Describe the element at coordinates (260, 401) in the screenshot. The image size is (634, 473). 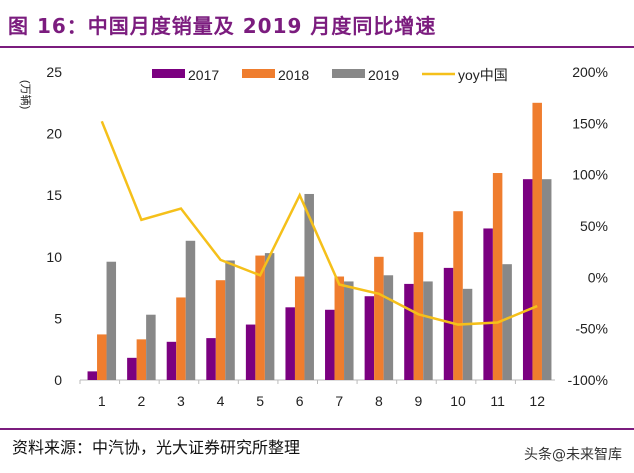
I see `x-tick-label: 5` at that location.